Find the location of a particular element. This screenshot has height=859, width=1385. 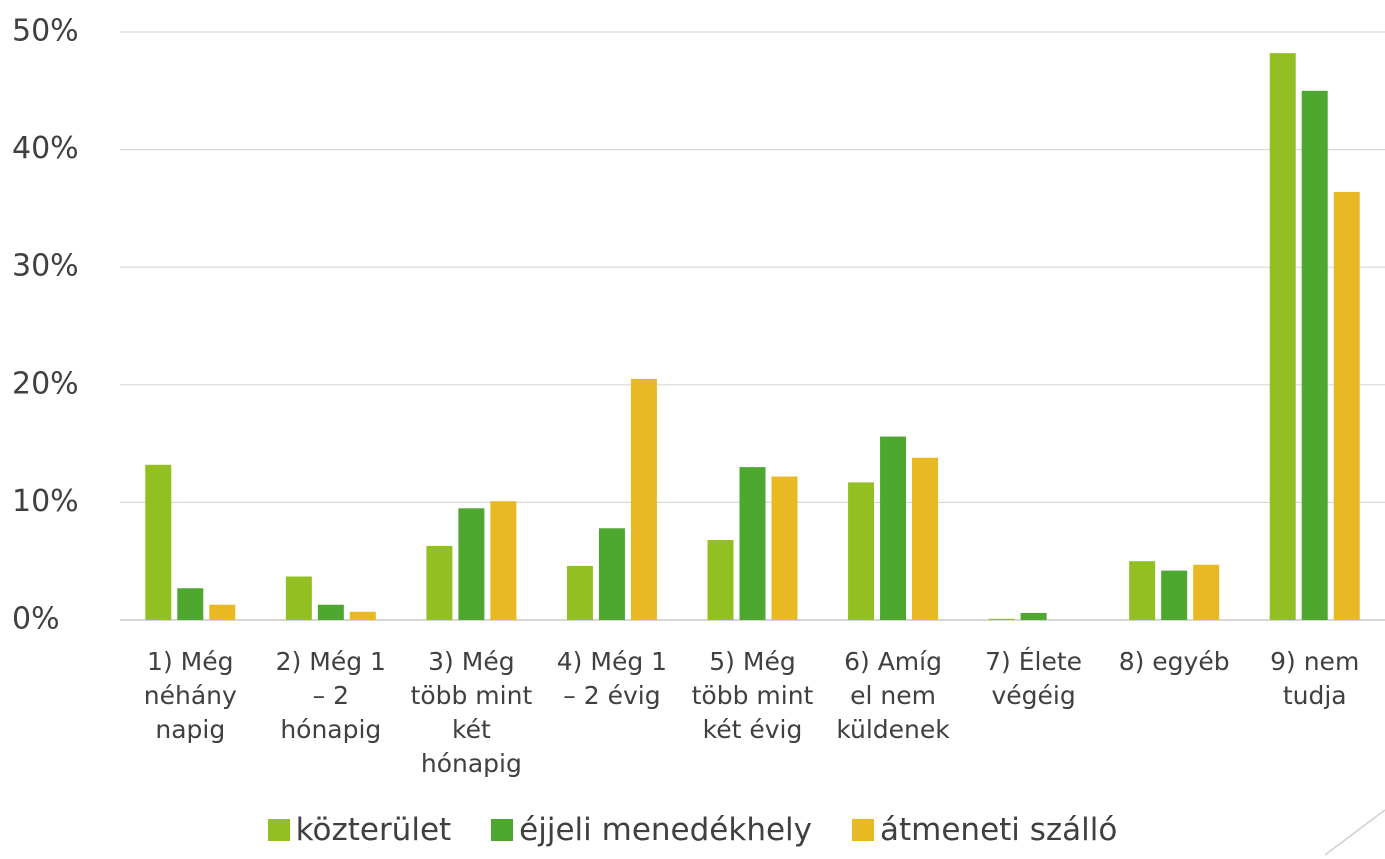

x-tick-label: 1) Még néhány napig is located at coordinates (190, 695).